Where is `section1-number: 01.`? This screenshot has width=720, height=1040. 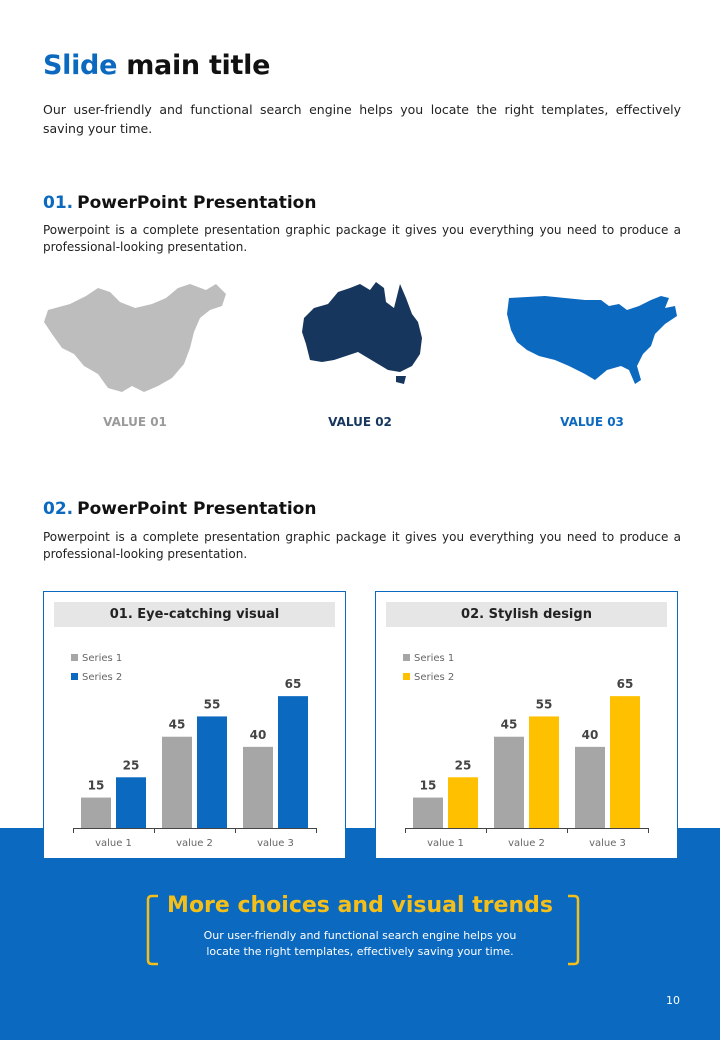
section1-number: 01. is located at coordinates (58, 203).